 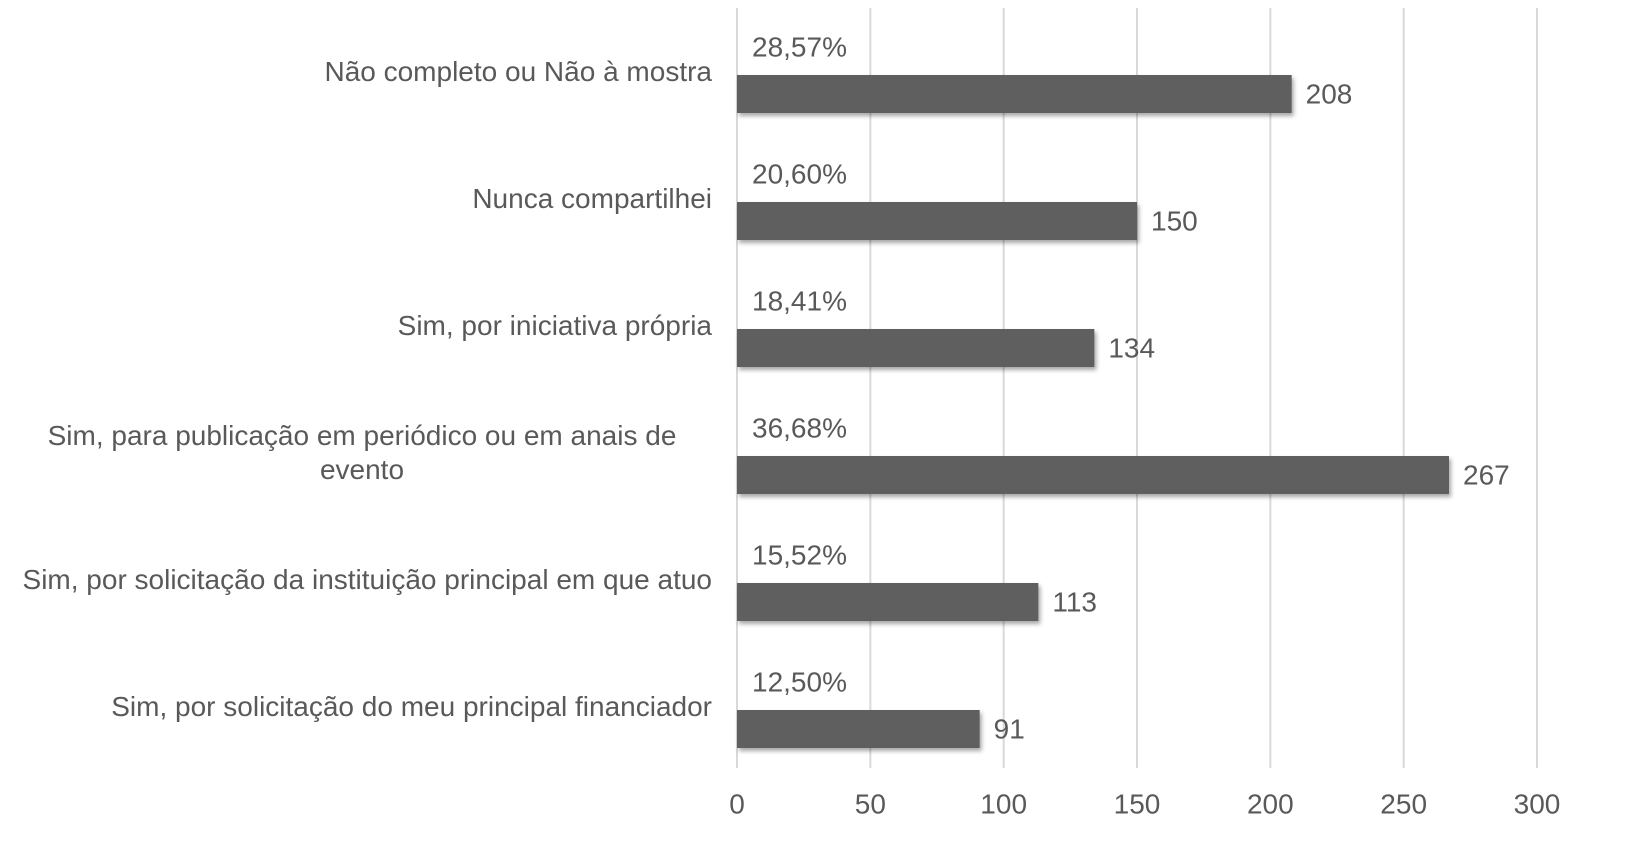 What do you see at coordinates (799, 173) in the screenshot?
I see `percent-label: 20,60%` at bounding box center [799, 173].